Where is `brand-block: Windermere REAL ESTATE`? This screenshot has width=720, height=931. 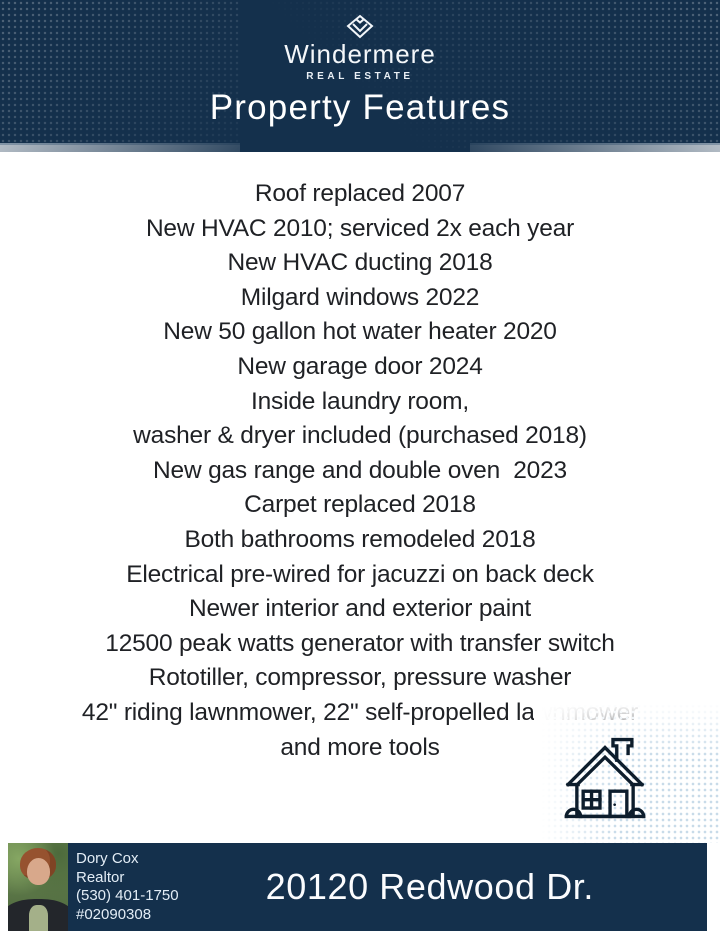 brand-block: Windermere REAL ESTATE is located at coordinates (360, 41).